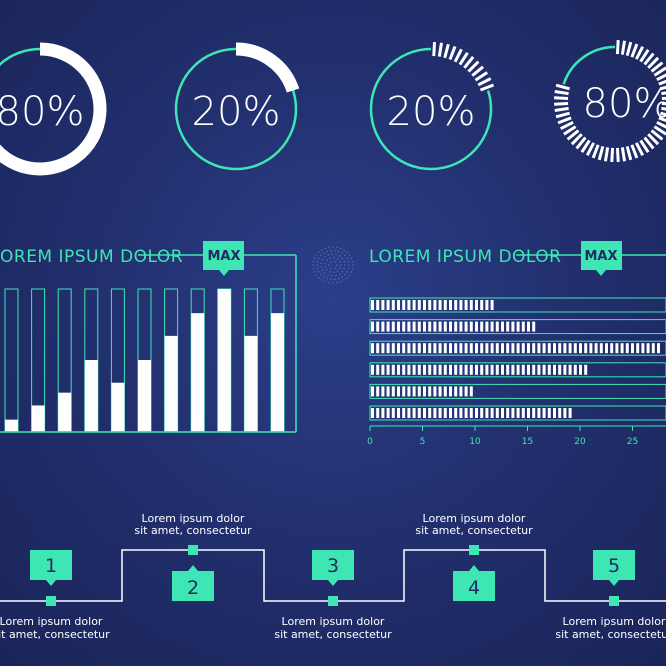 This screenshot has width=666, height=666. I want to click on ring-1-label: 80%, so click(42, 112).